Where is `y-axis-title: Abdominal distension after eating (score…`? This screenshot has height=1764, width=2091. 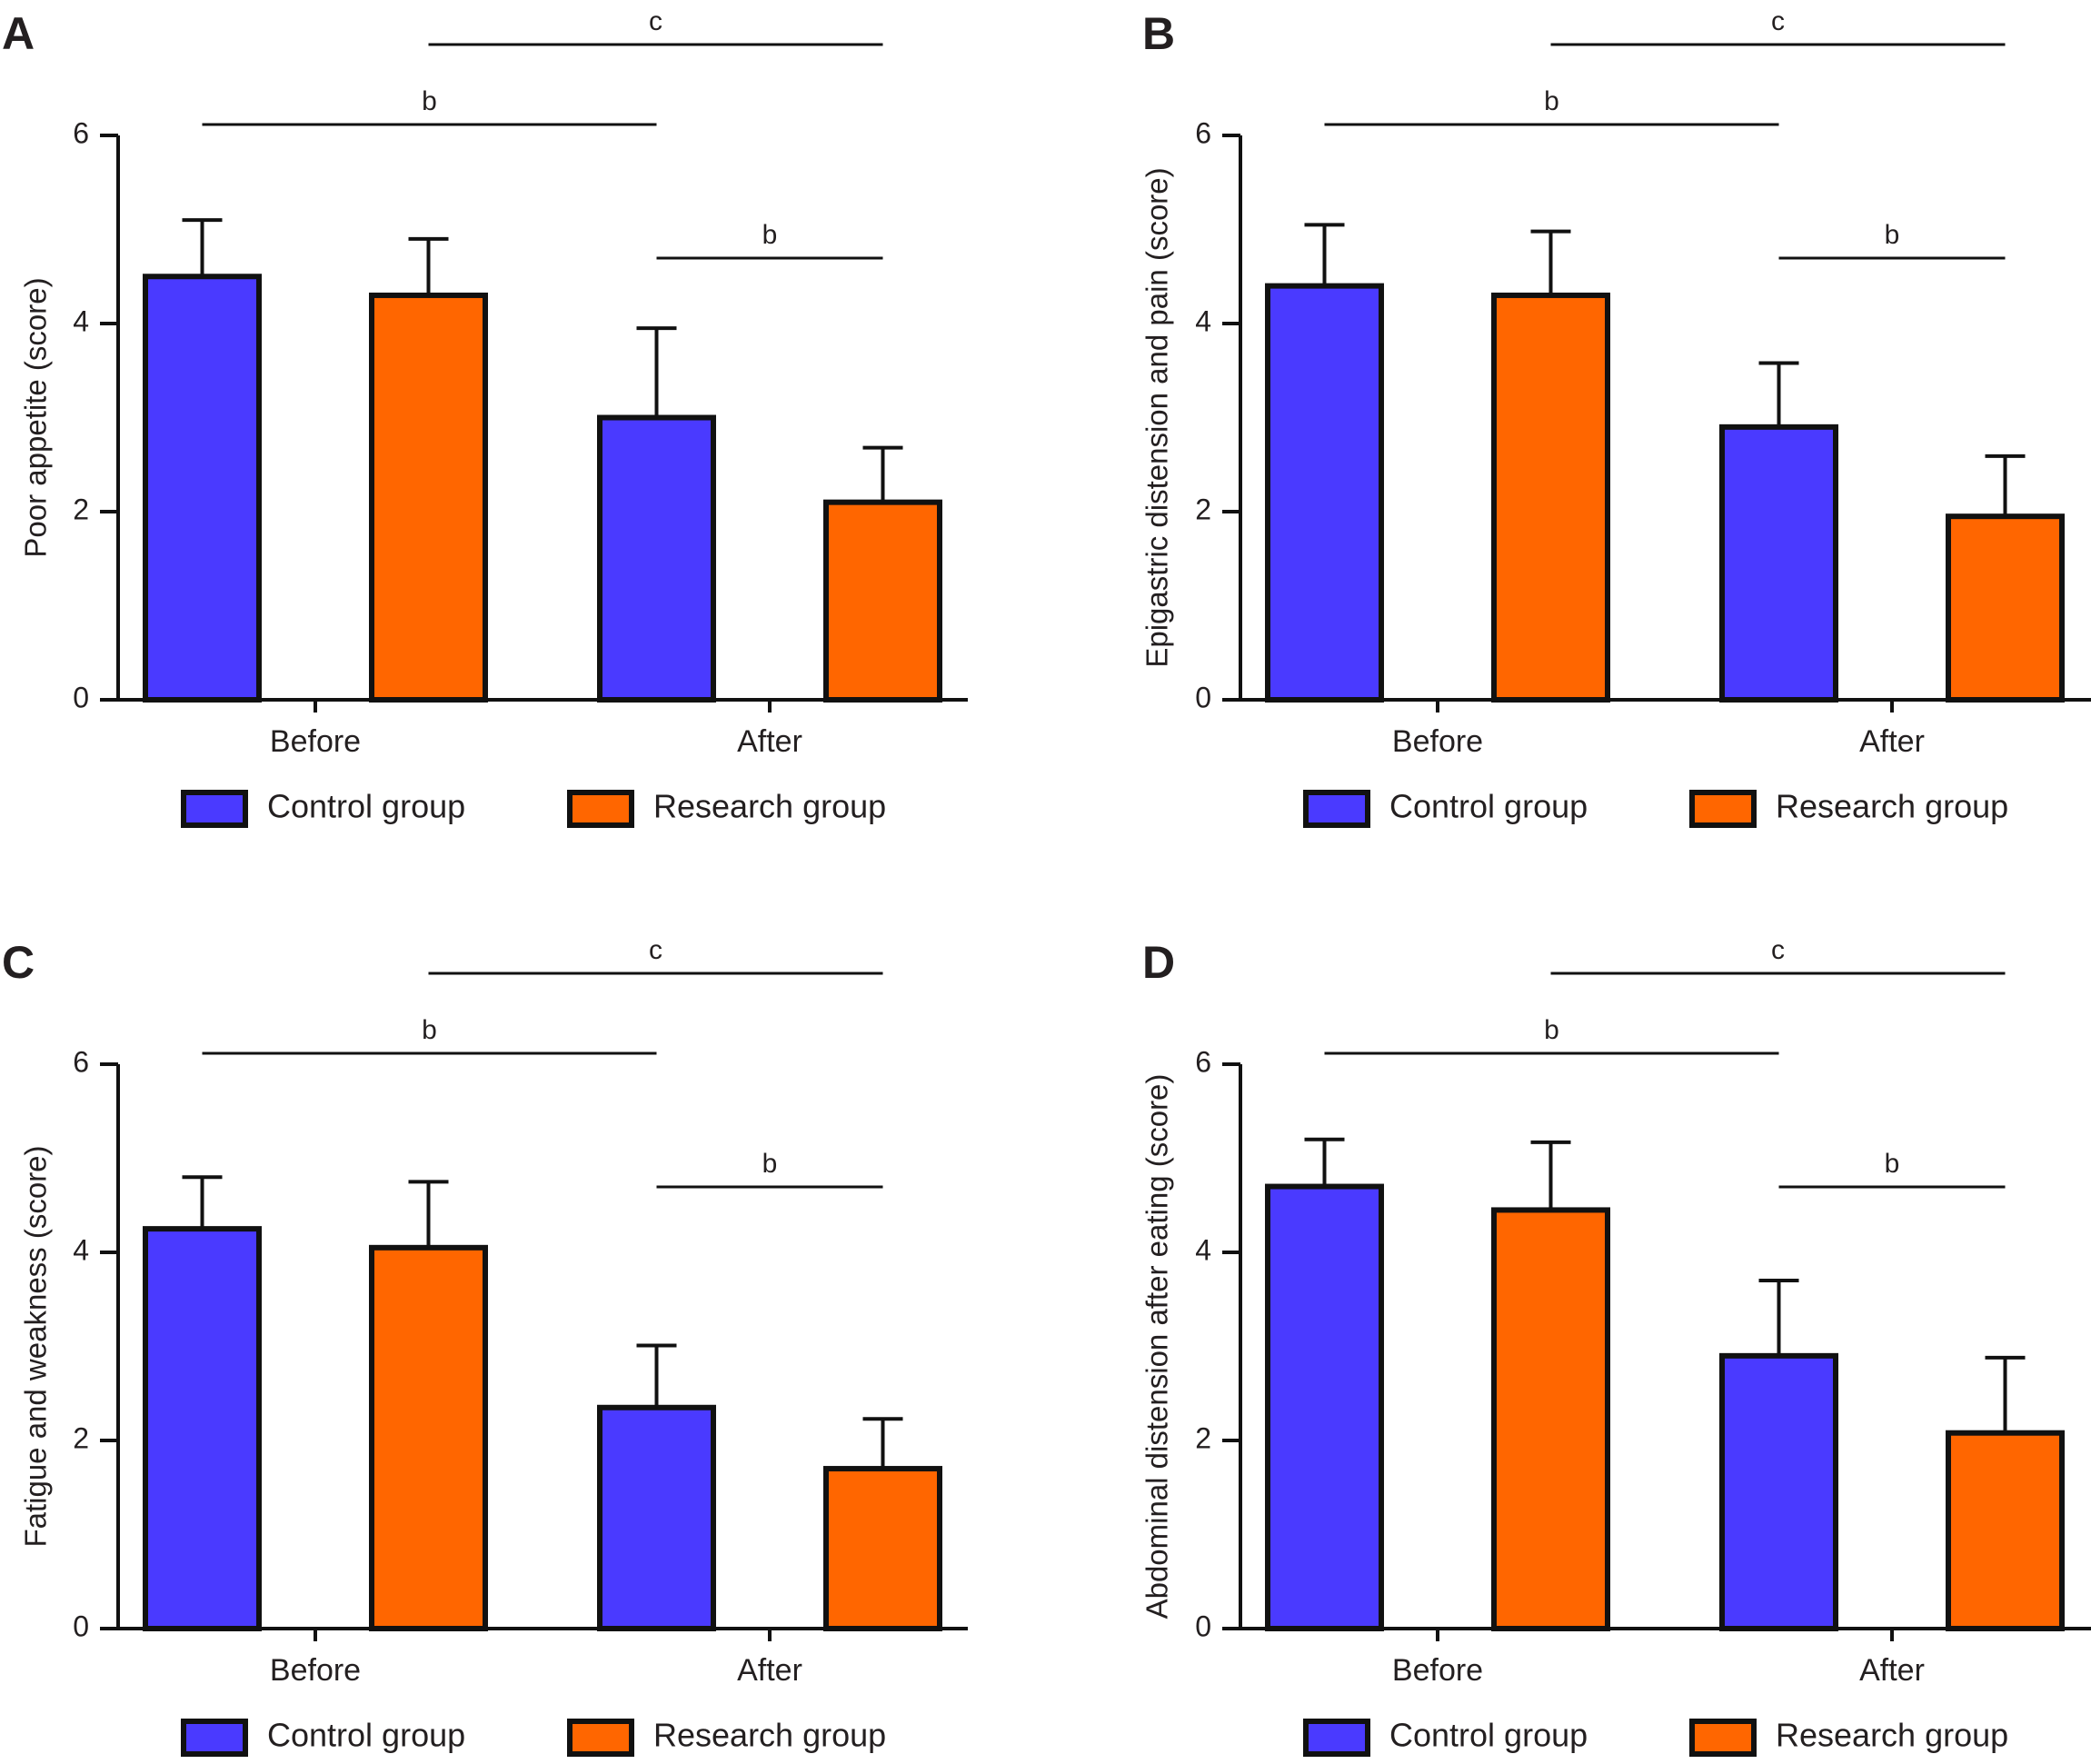
y-axis-title: Abdominal distension after eating (score… is located at coordinates (1157, 1347).